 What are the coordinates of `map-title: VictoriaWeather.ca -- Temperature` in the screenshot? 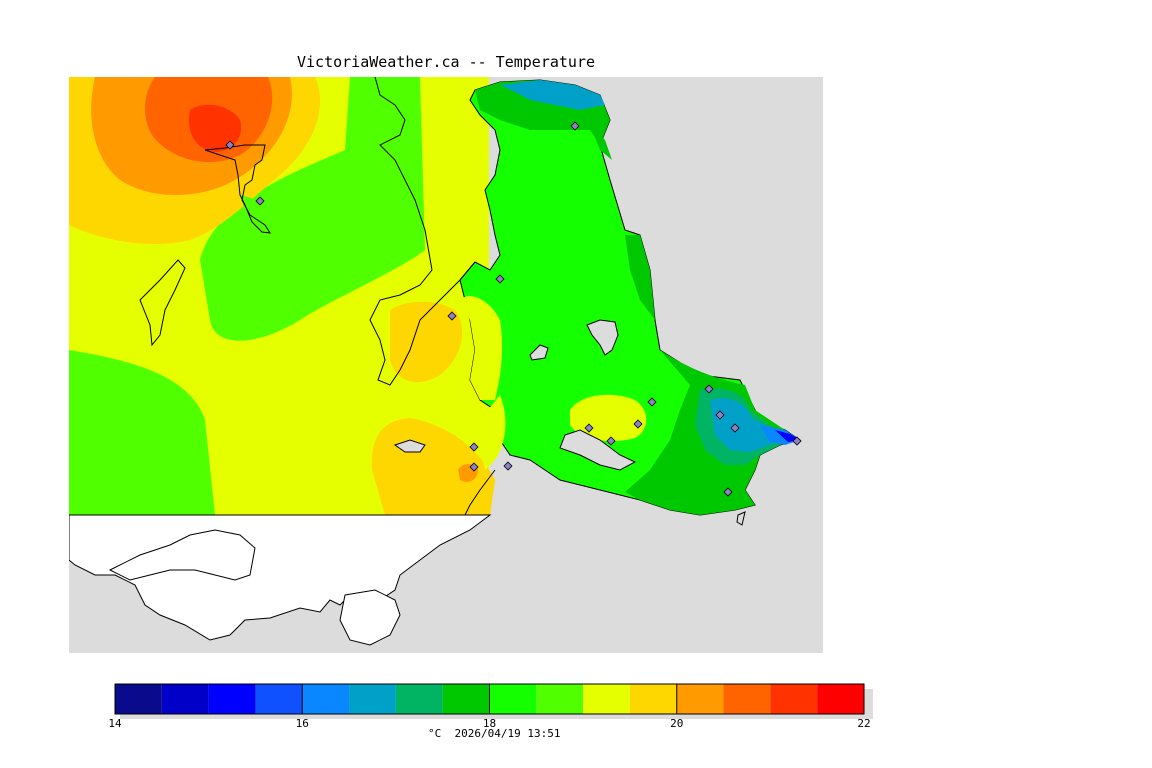 It's located at (446, 62).